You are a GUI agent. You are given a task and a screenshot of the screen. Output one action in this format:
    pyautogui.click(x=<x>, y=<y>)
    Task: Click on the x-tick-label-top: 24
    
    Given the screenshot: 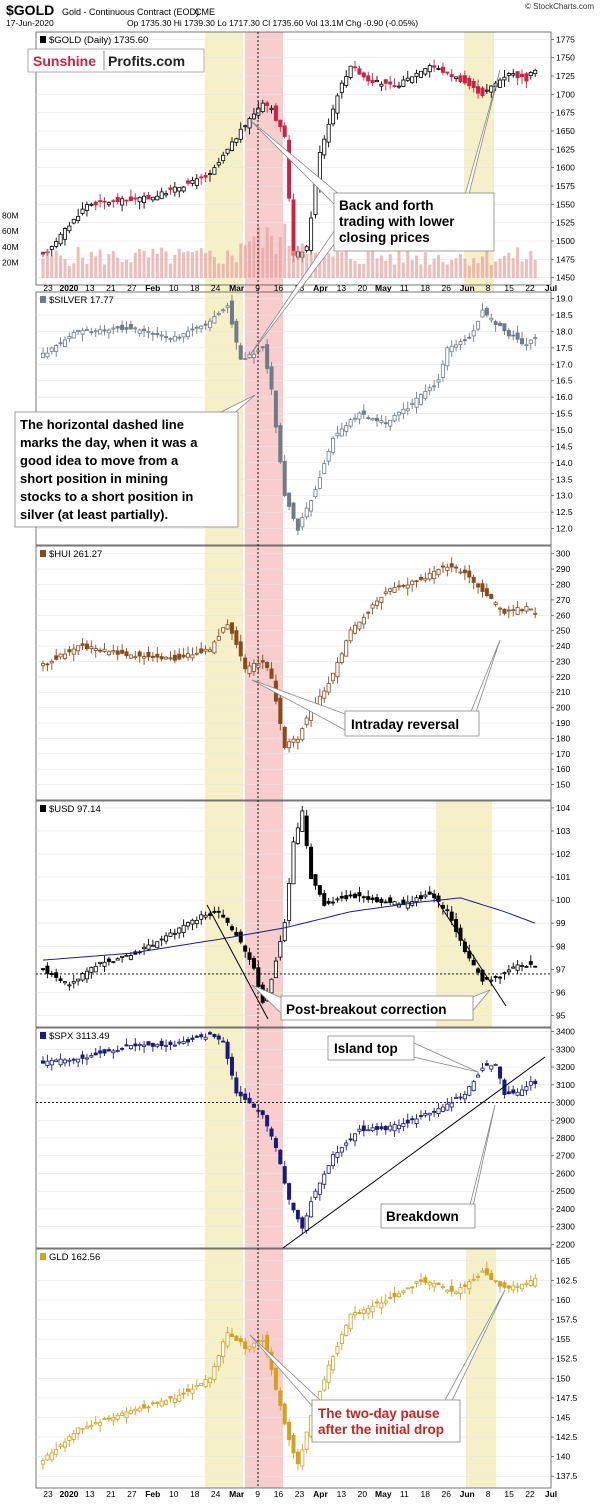 What is the action you would take?
    pyautogui.click(x=216, y=288)
    